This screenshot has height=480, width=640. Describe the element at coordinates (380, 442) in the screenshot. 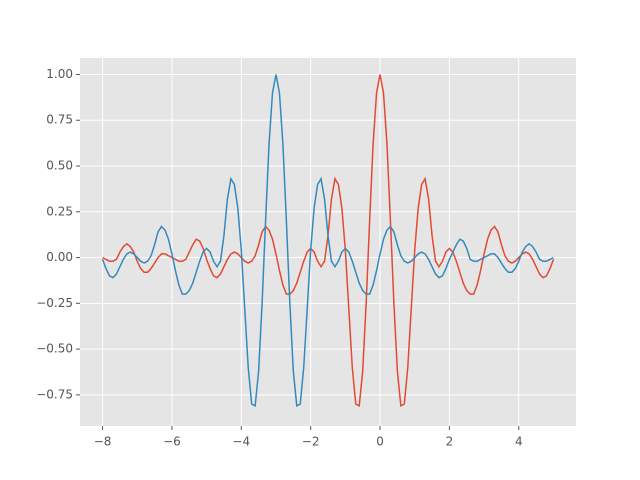

I see `x-tick-label: 0` at that location.